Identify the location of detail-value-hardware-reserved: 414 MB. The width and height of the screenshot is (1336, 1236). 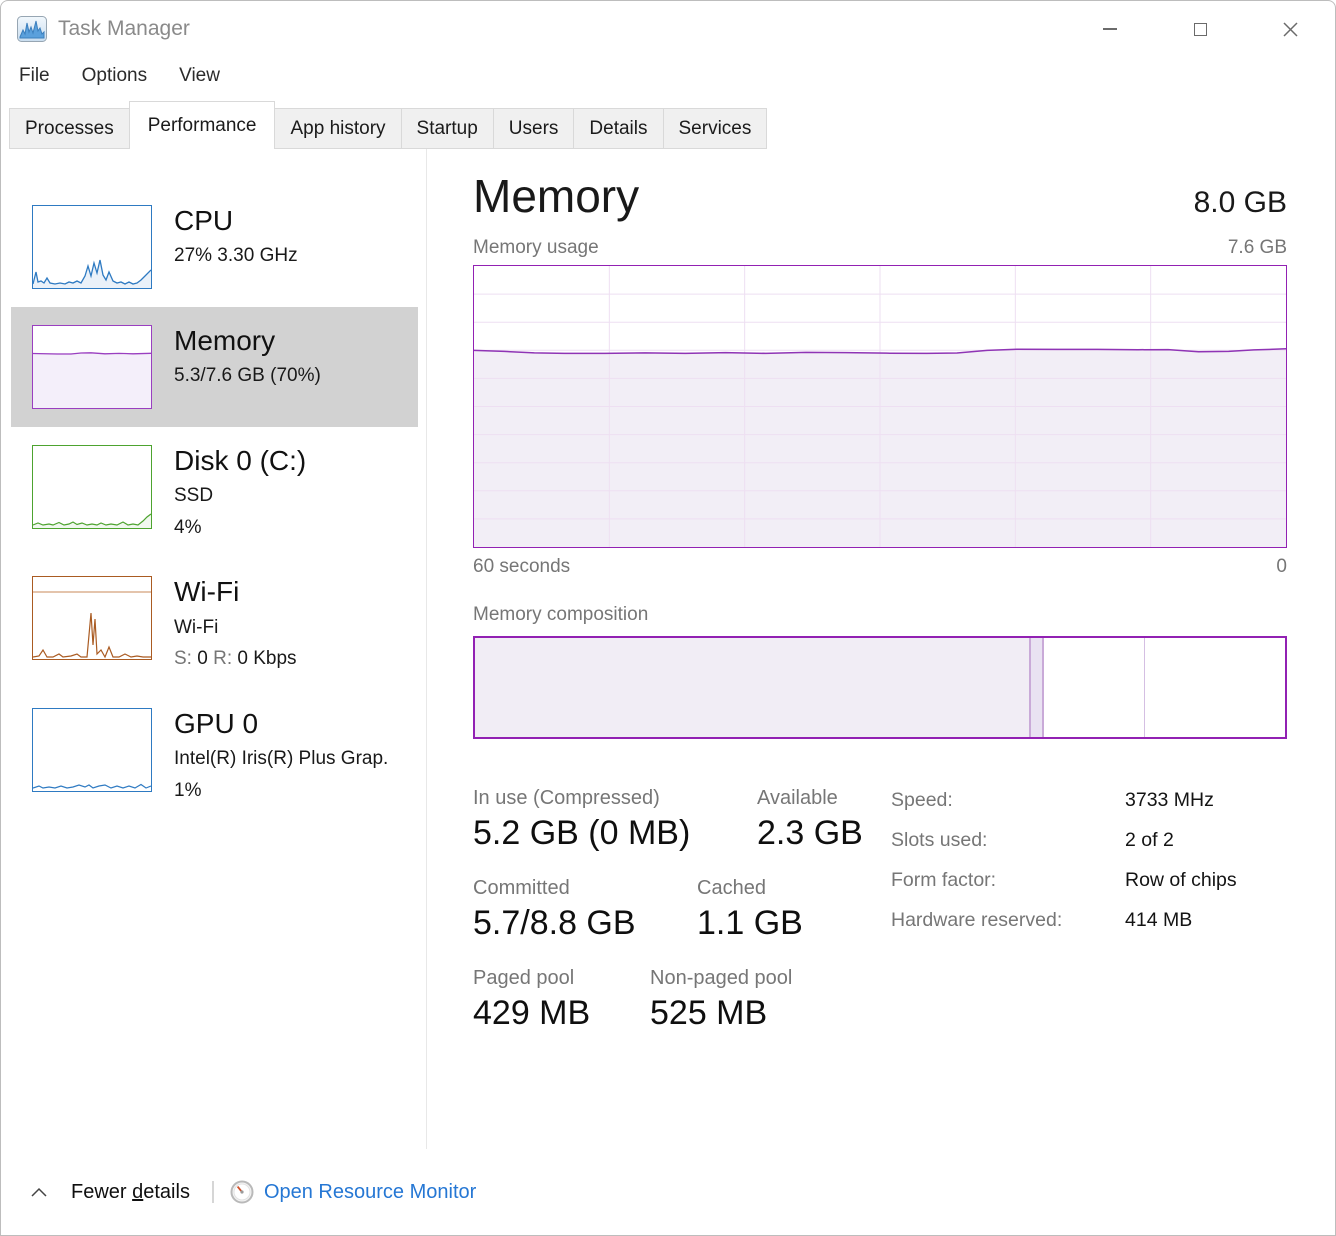
(1159, 920).